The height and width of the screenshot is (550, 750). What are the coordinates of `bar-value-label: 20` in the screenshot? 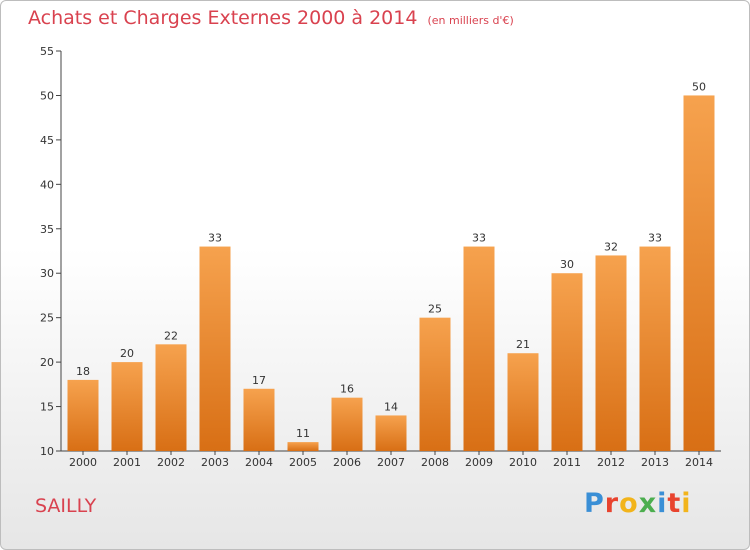 It's located at (127, 353).